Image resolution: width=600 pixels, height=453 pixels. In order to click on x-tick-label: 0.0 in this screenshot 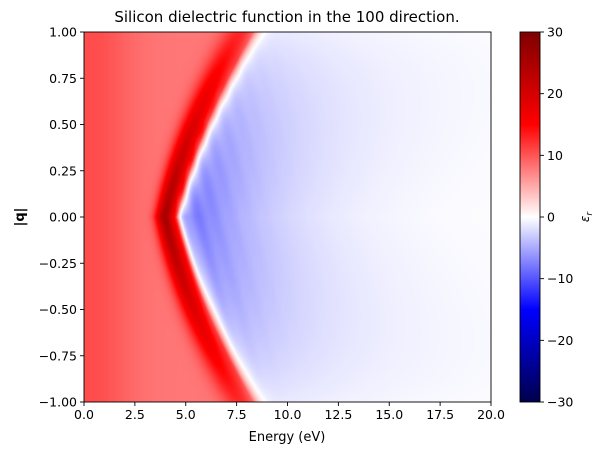, I will do `click(84, 414)`.